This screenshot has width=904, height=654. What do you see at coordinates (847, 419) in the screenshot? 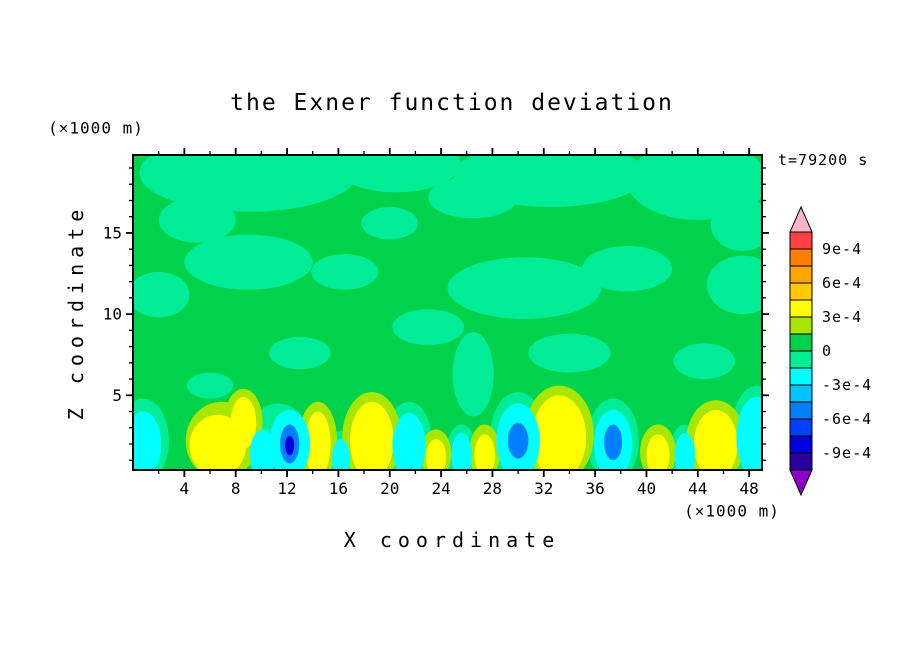
I see `colorbar-label: -6e-4` at bounding box center [847, 419].